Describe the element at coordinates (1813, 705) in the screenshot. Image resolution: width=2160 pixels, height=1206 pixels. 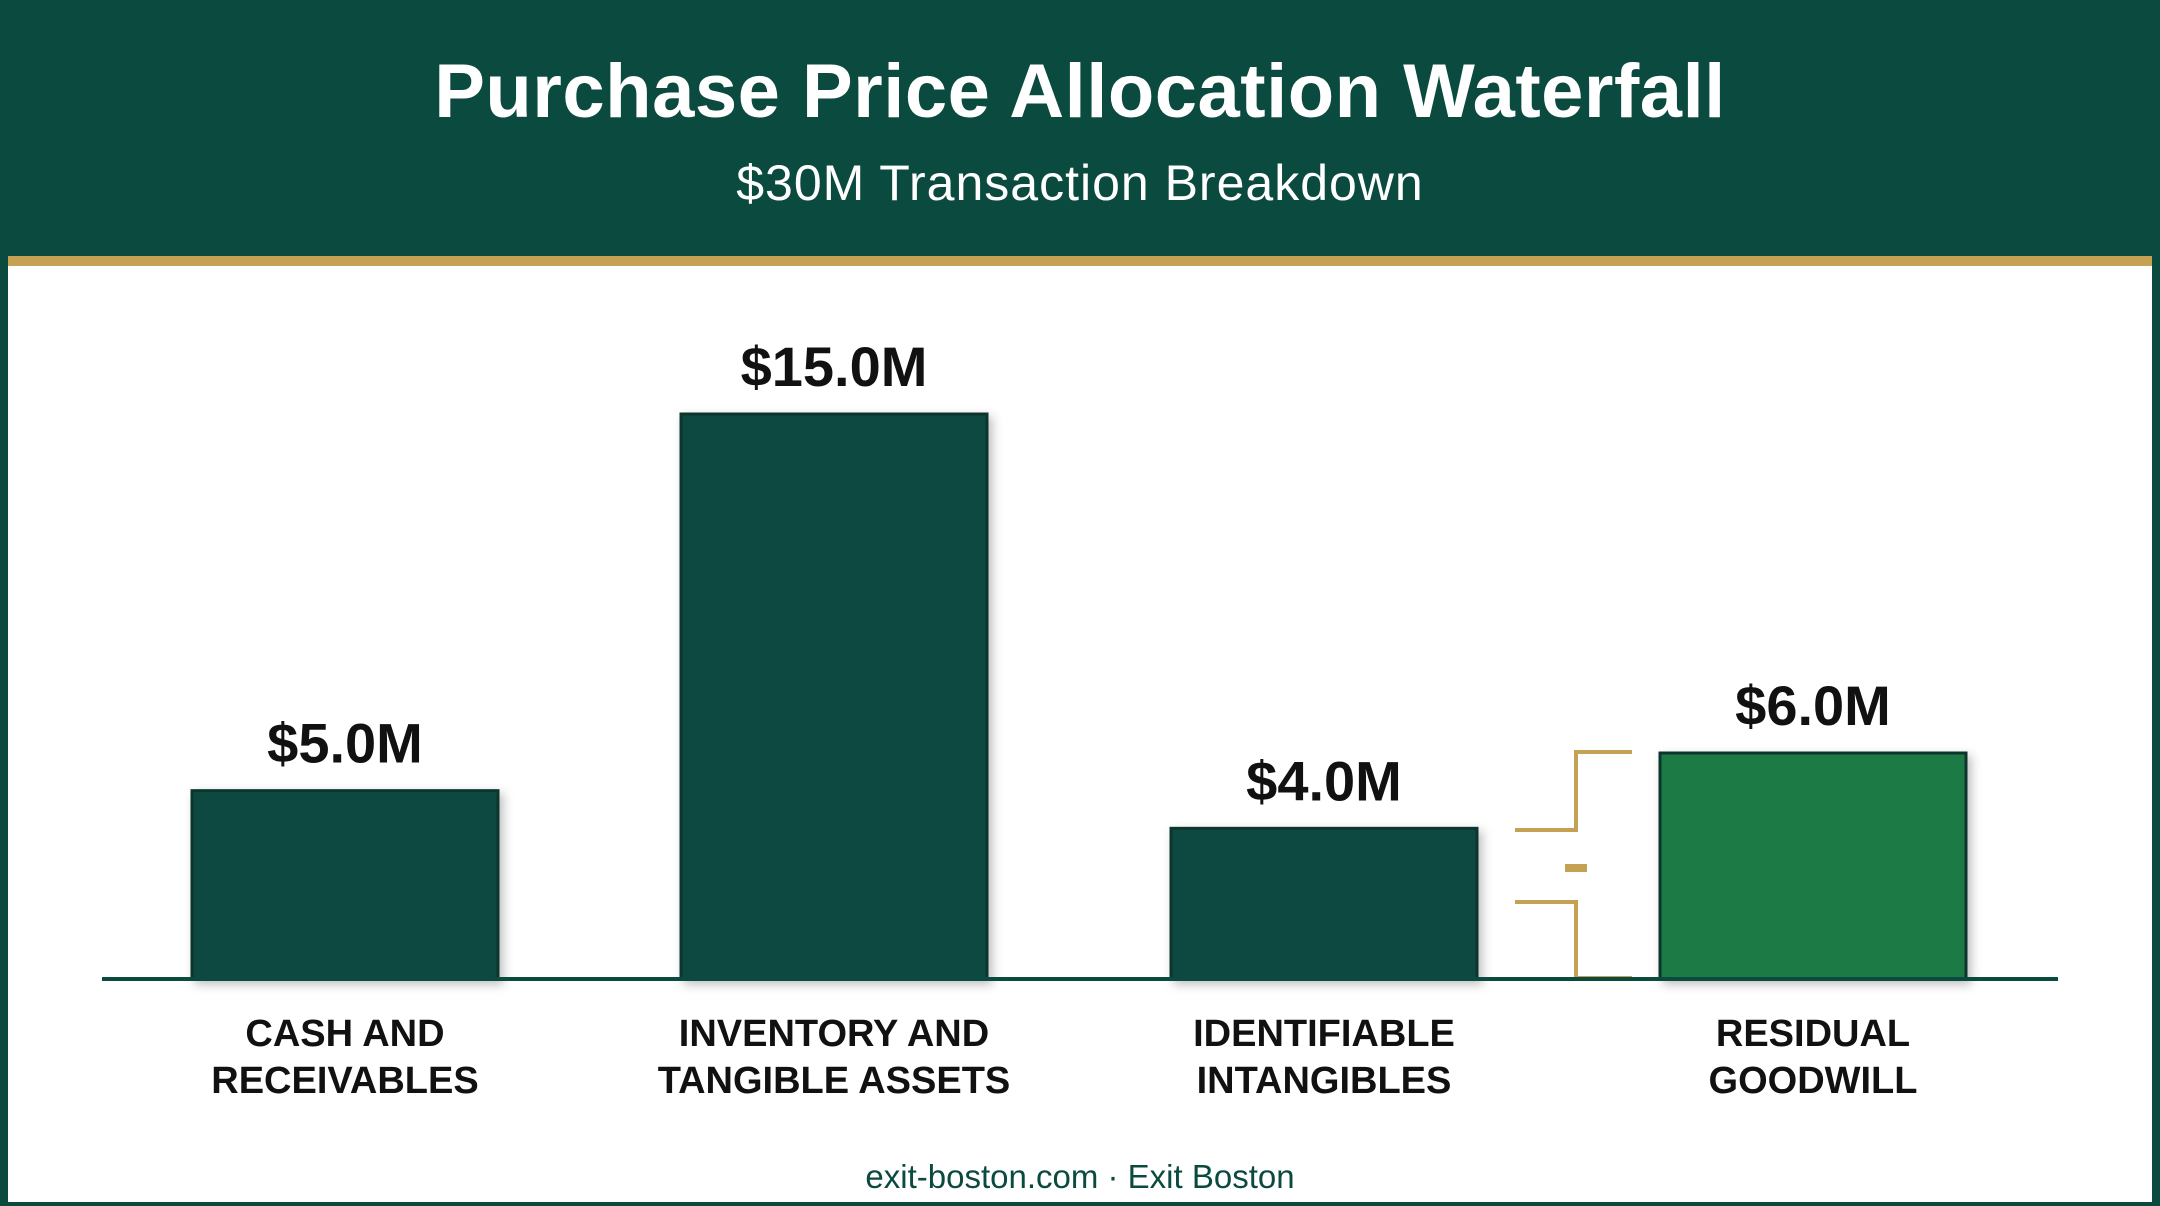
I see `value-label-residual-goodwill: $6.0M` at that location.